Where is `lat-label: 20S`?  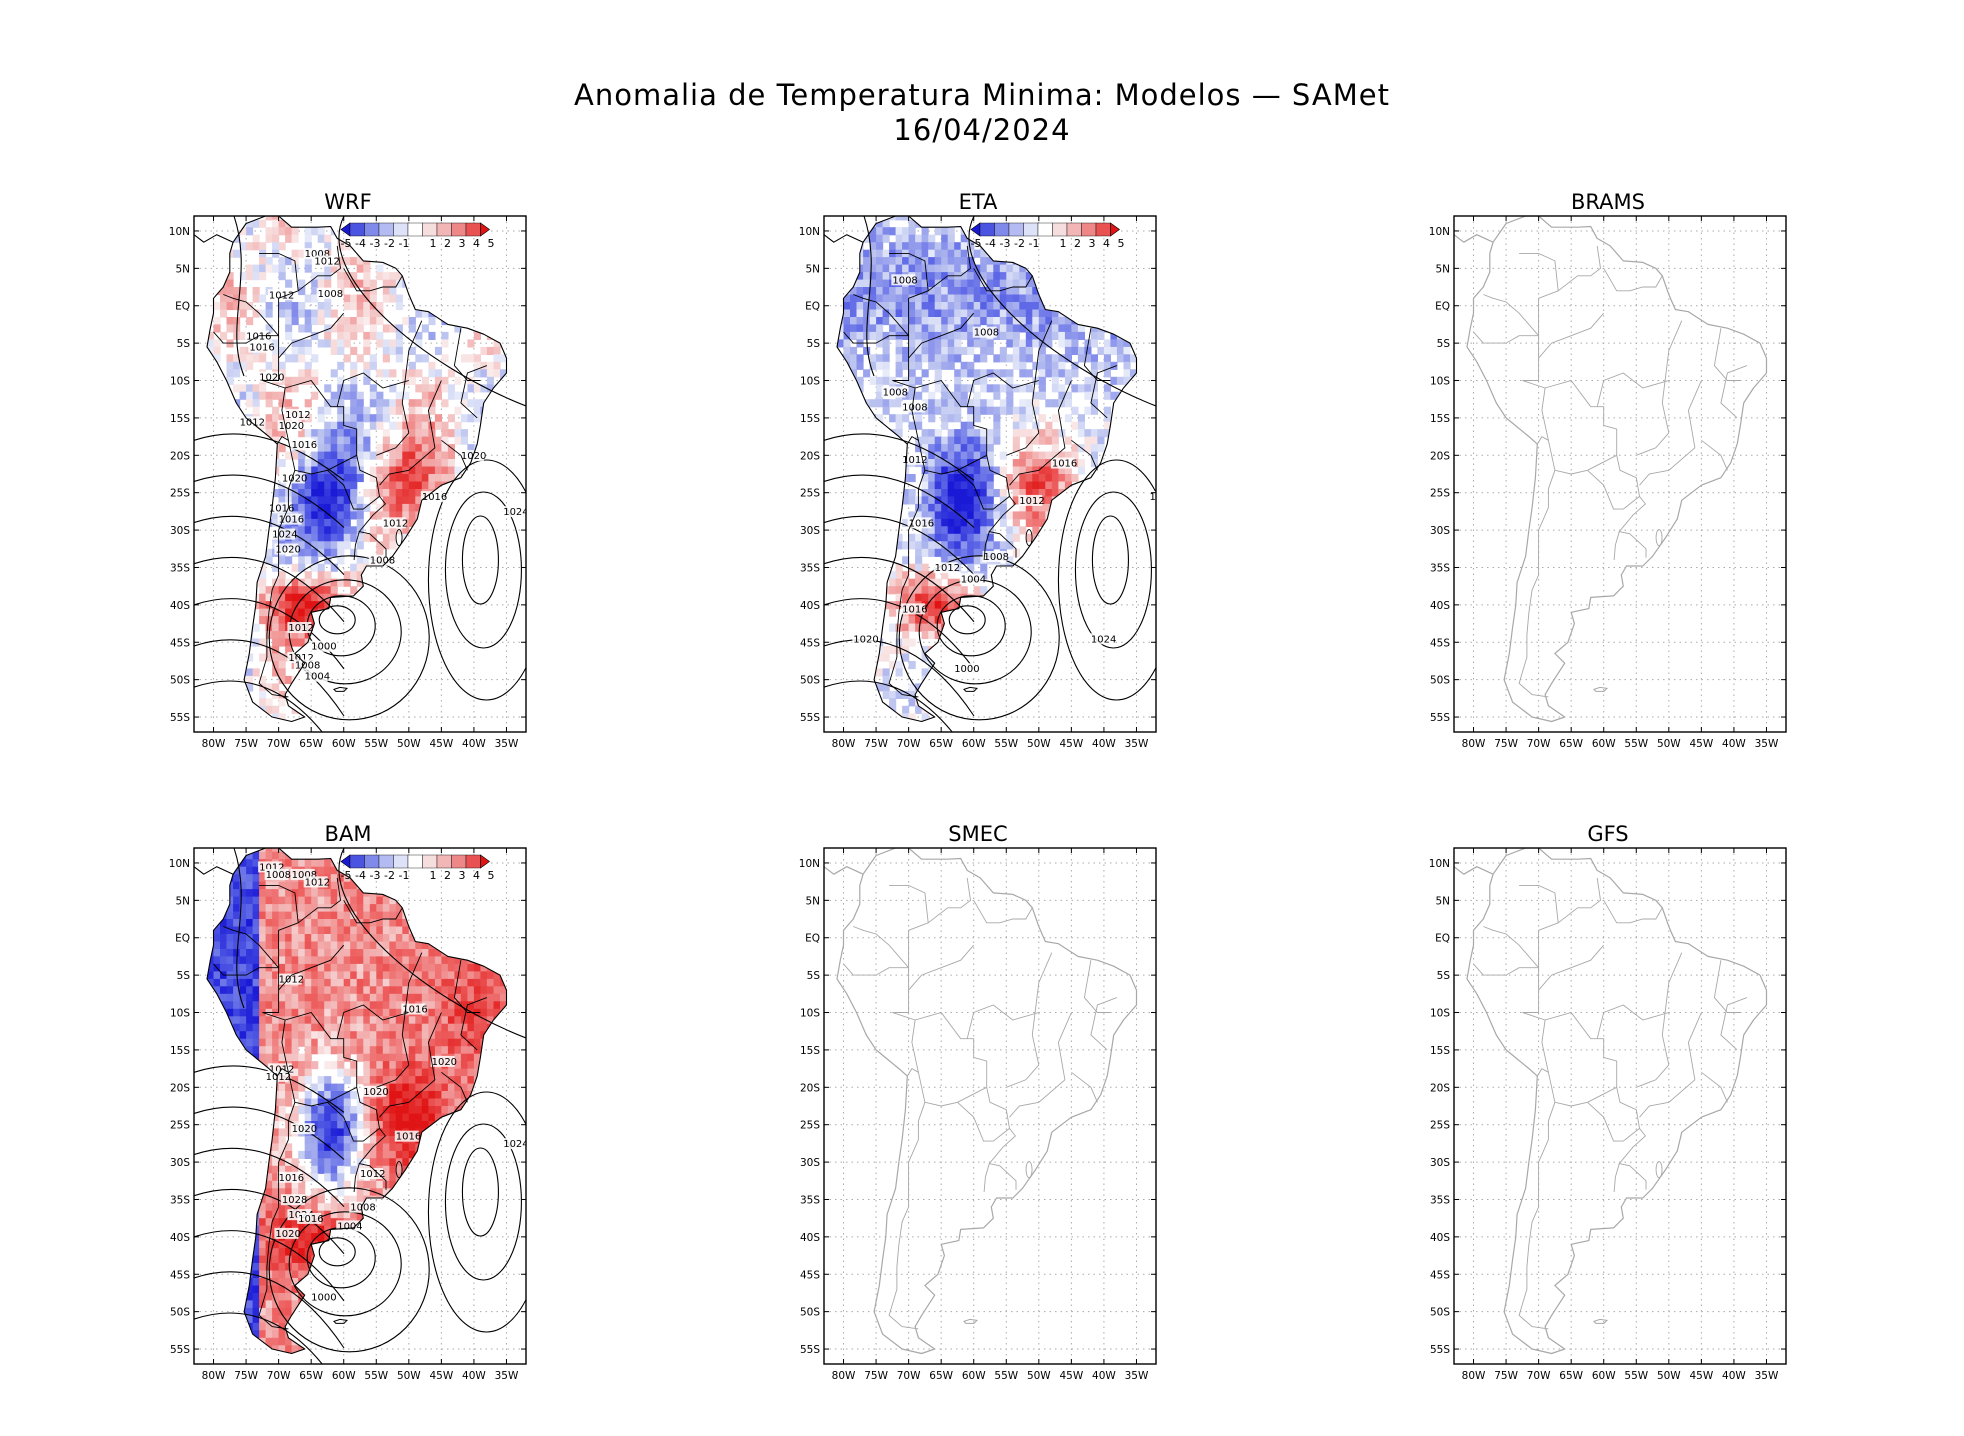 lat-label: 20S is located at coordinates (180, 456).